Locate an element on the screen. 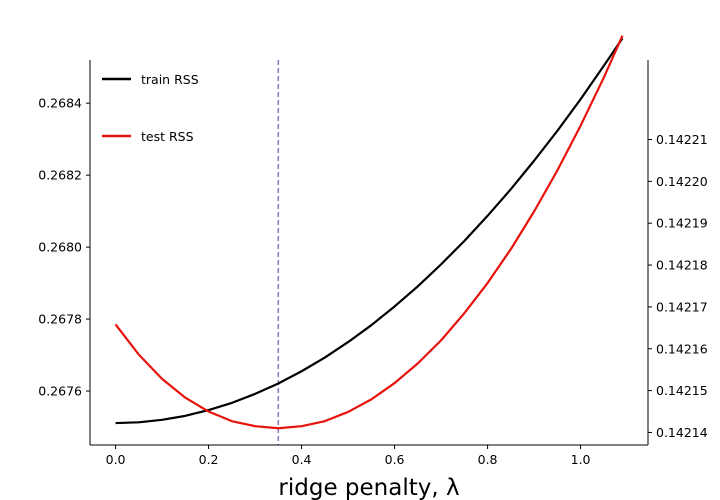 The height and width of the screenshot is (500, 720). right-y-tick-label: 0.14214 is located at coordinates (682, 432).